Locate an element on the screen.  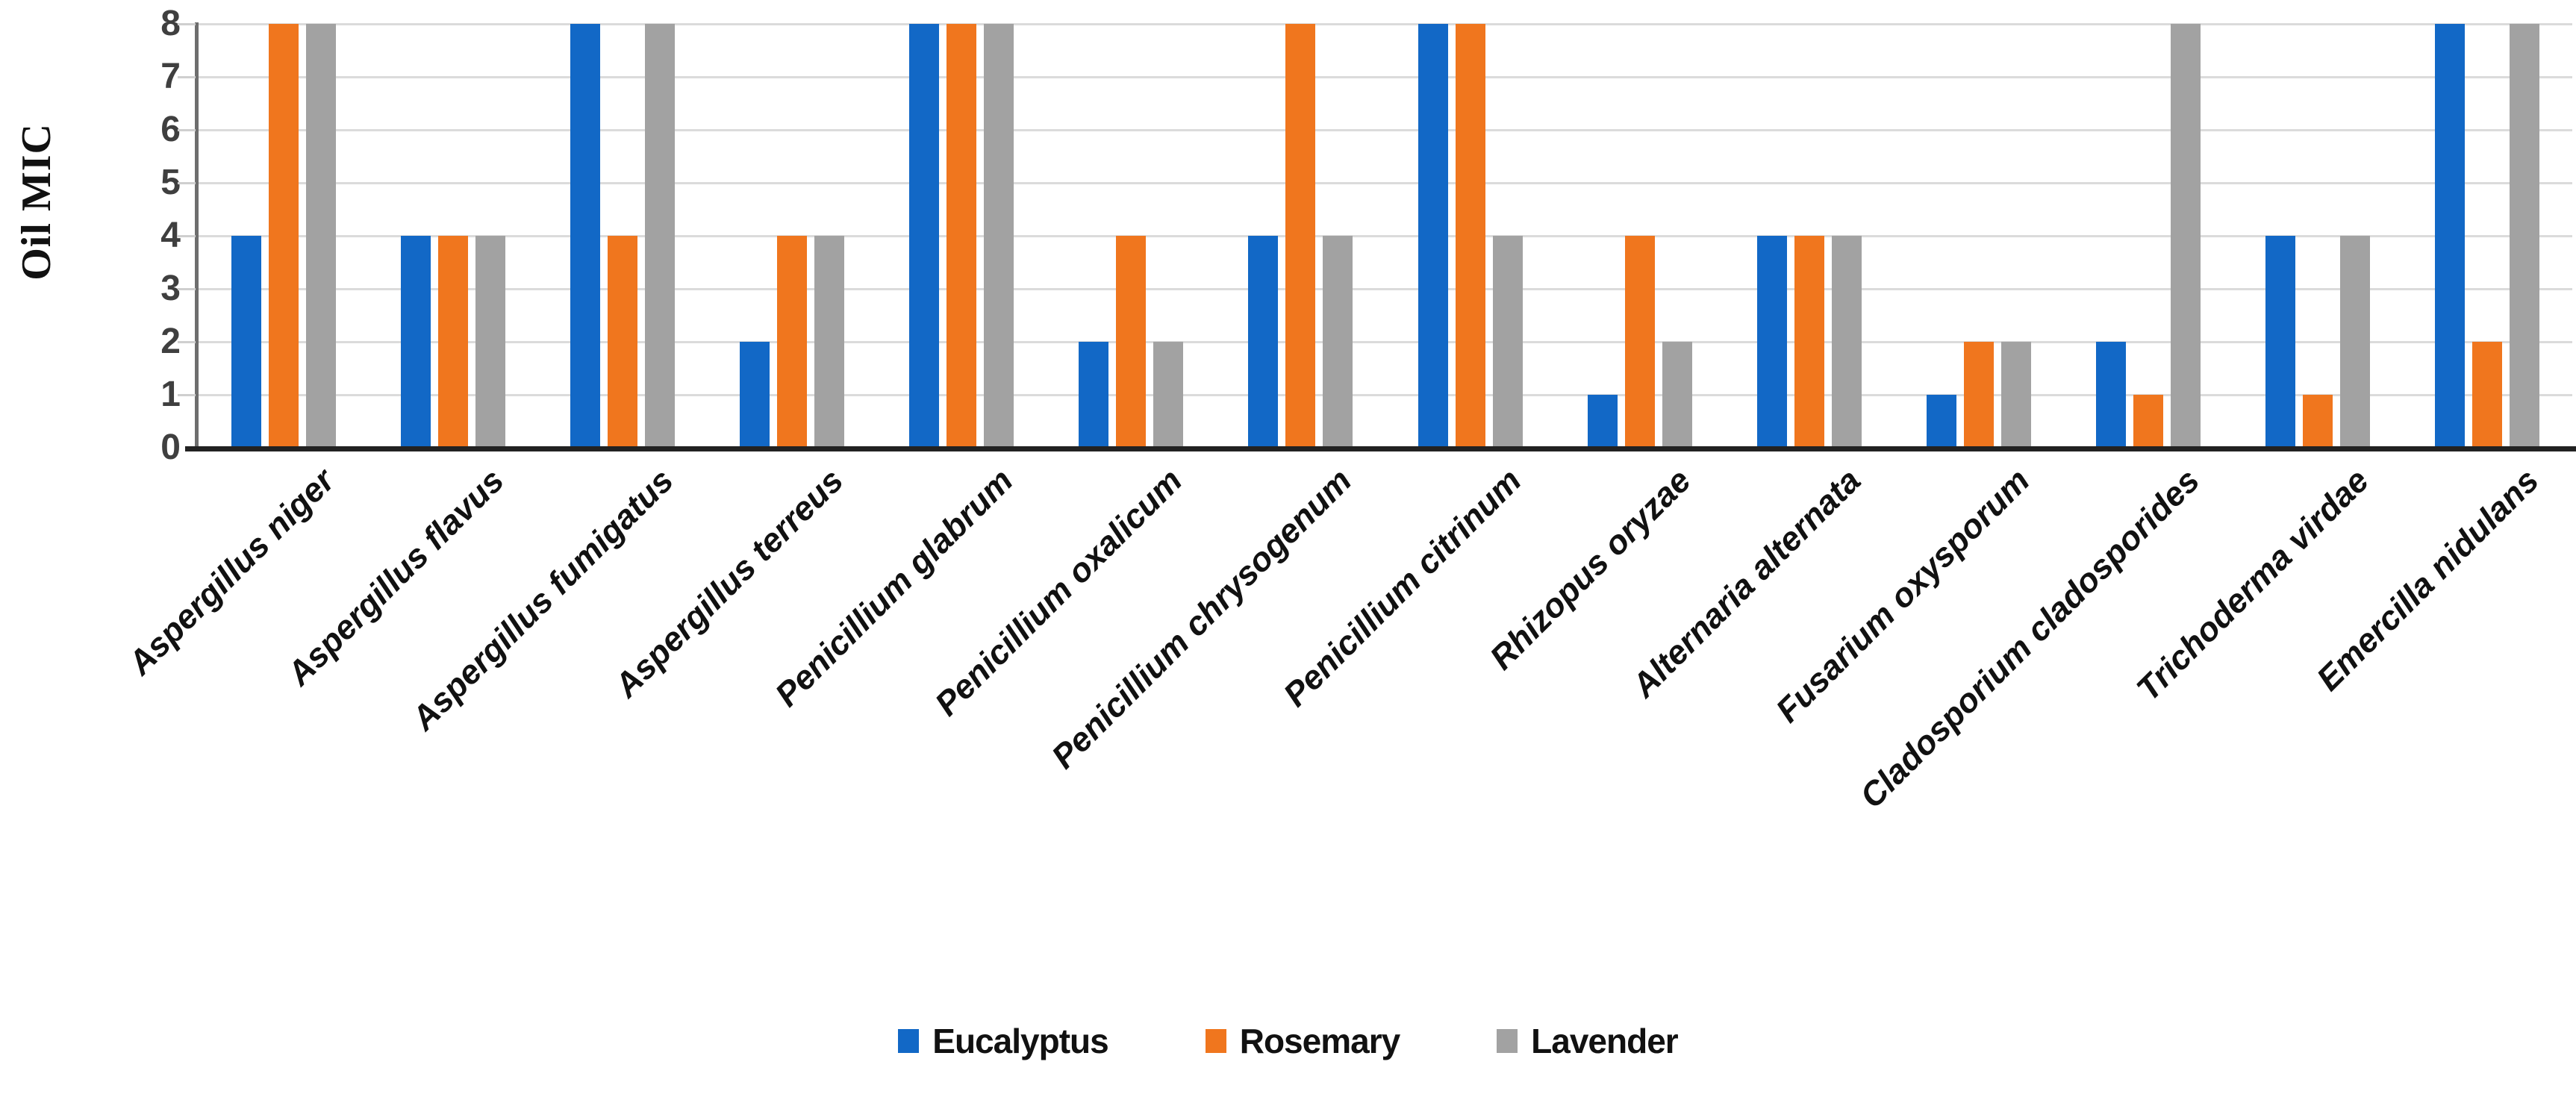
y-tick-label: 1 is located at coordinates (170, 394).